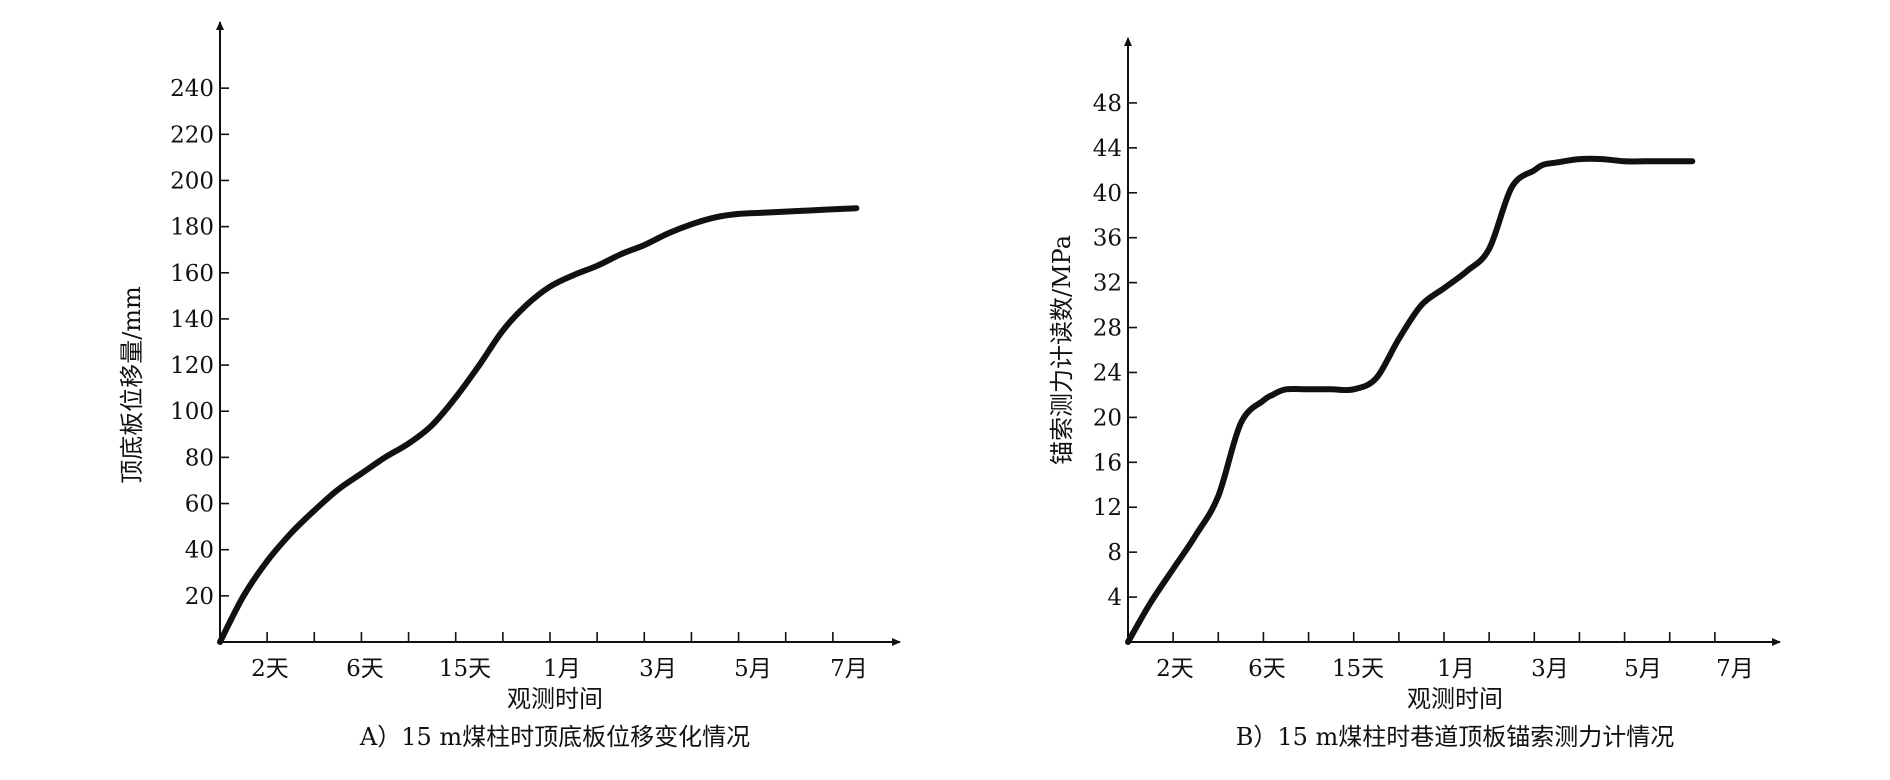  Describe the element at coordinates (192, 366) in the screenshot. I see `y-tick-label: 120` at that location.